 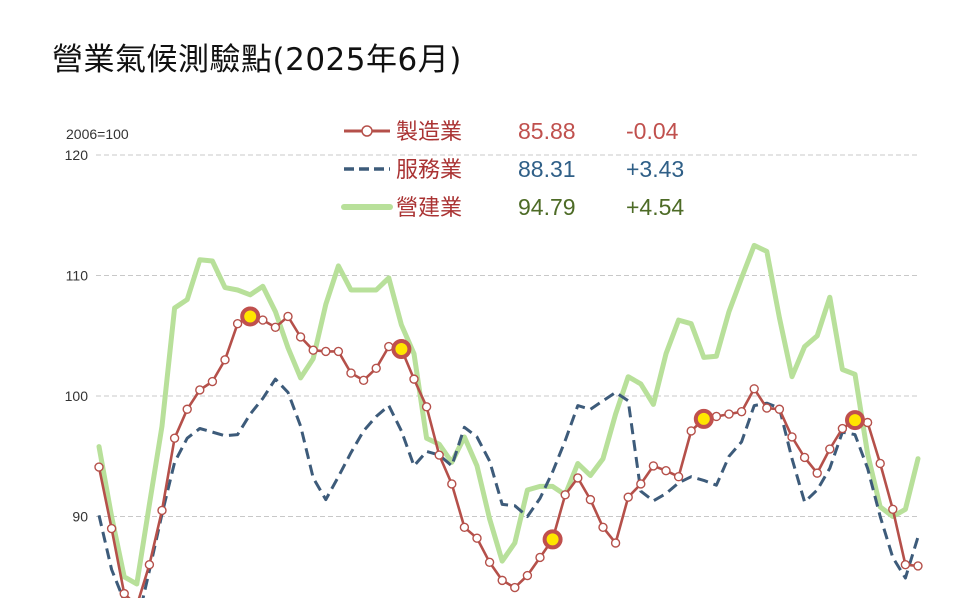 What do you see at coordinates (429, 170) in the screenshot?
I see `legend-series-name: 服務業` at bounding box center [429, 170].